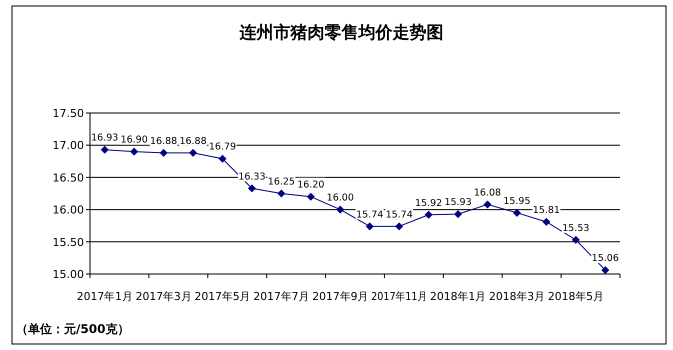 This screenshot has height=350, width=673. I want to click on data-label: 16.25, so click(281, 182).